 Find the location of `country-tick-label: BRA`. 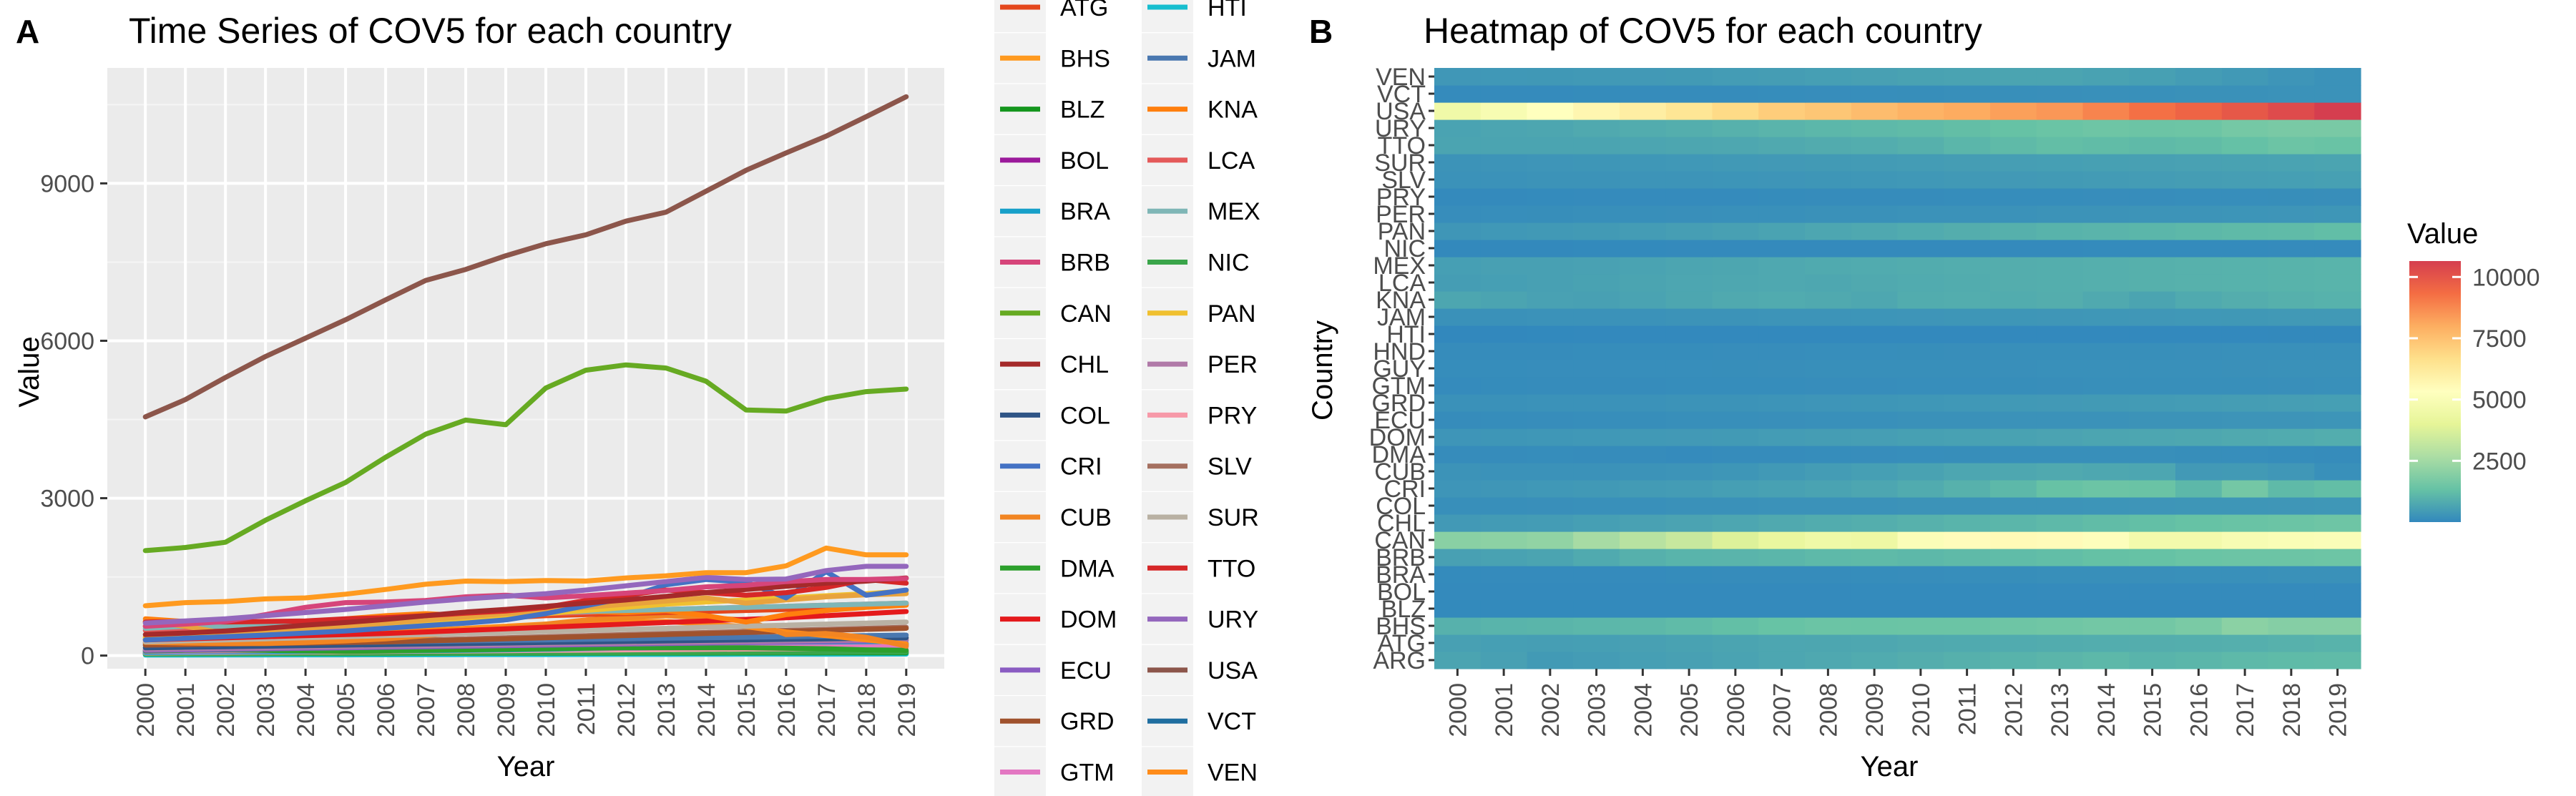

country-tick-label: BRA is located at coordinates (1401, 575).